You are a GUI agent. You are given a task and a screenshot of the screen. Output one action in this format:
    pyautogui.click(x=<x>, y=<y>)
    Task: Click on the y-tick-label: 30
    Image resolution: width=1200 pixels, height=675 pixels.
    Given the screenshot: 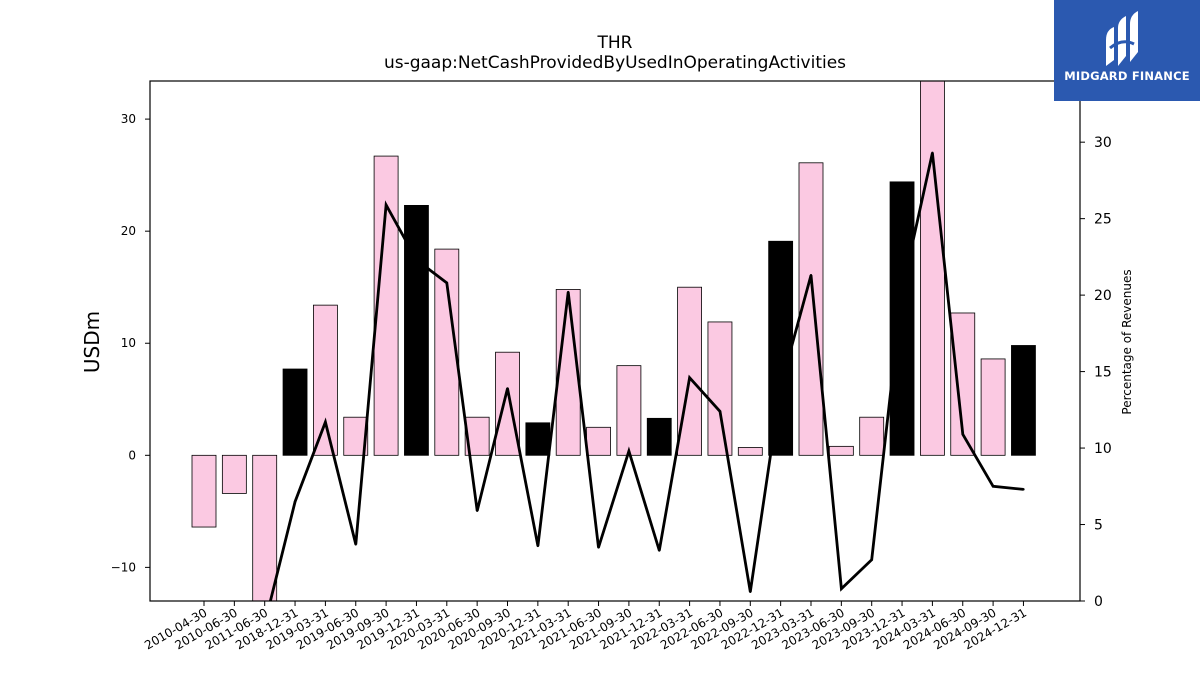 What is the action you would take?
    pyautogui.click(x=128, y=119)
    